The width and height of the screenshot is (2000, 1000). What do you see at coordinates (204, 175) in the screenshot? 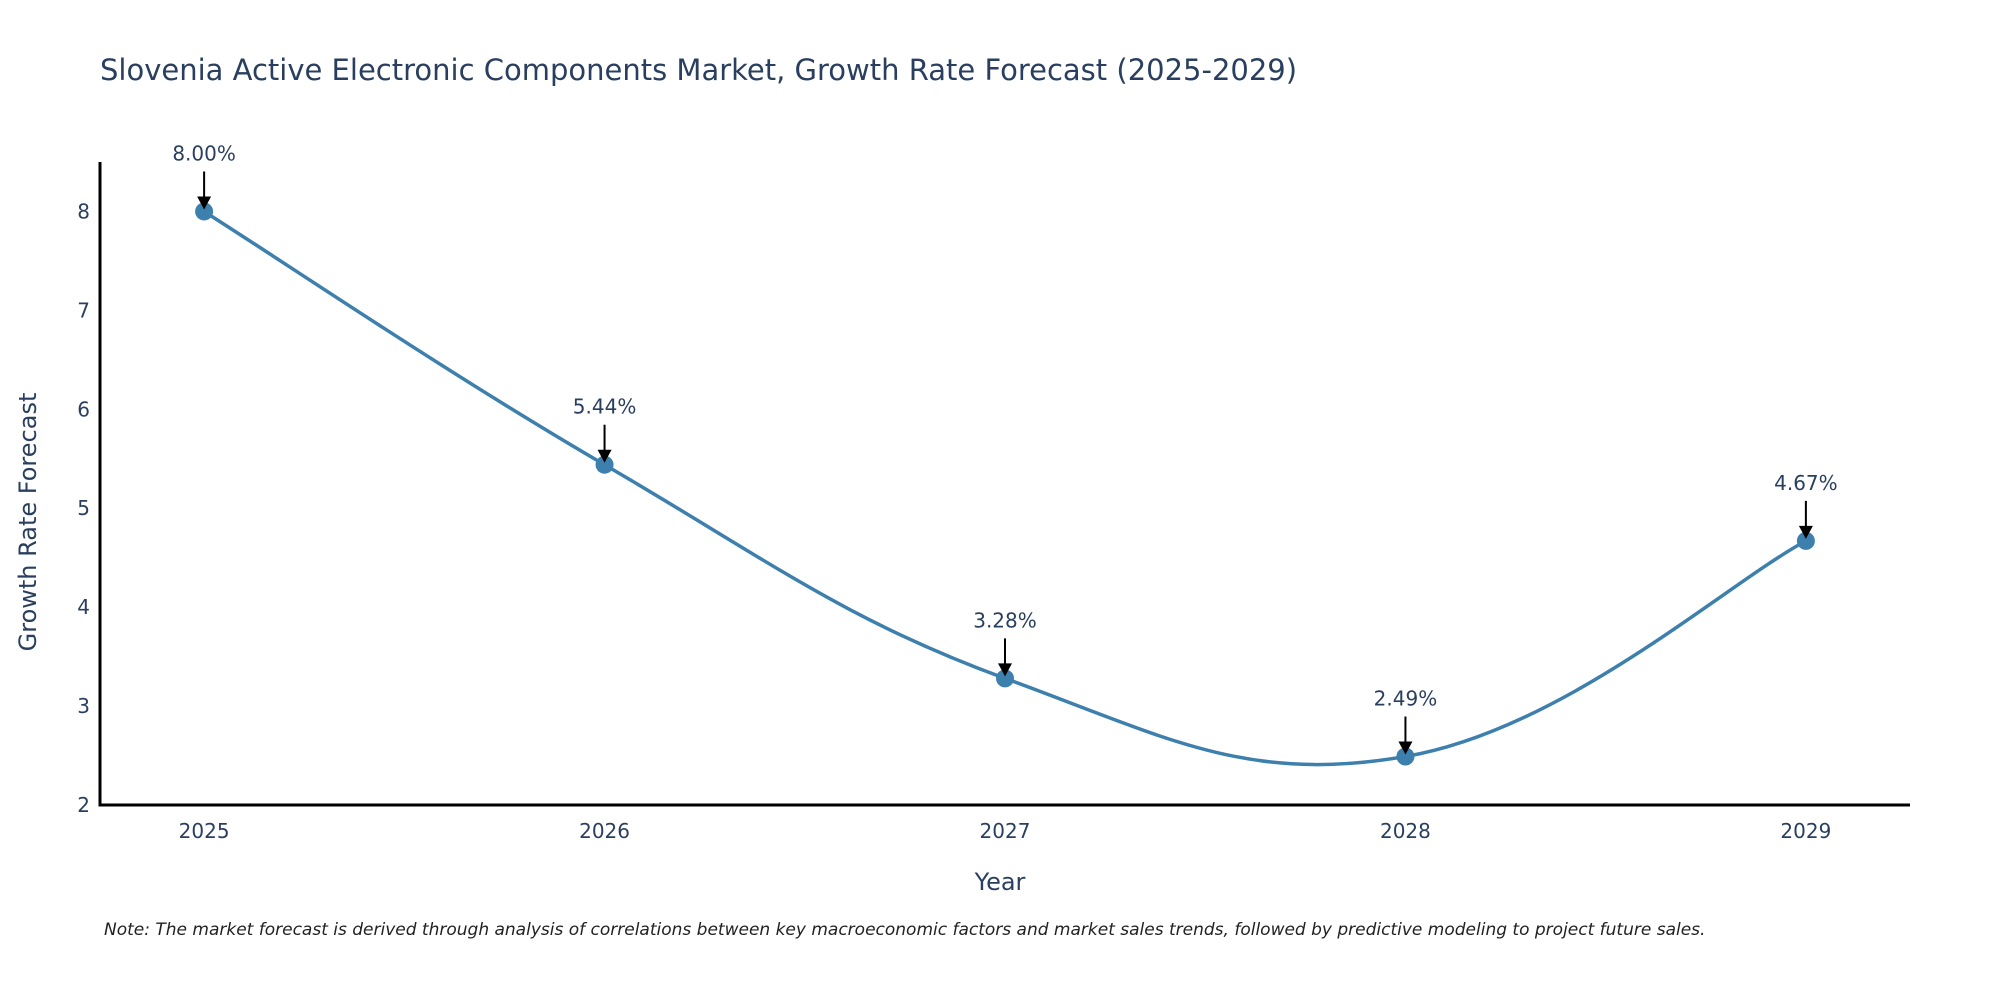
I see `data-label: 8.00%` at bounding box center [204, 175].